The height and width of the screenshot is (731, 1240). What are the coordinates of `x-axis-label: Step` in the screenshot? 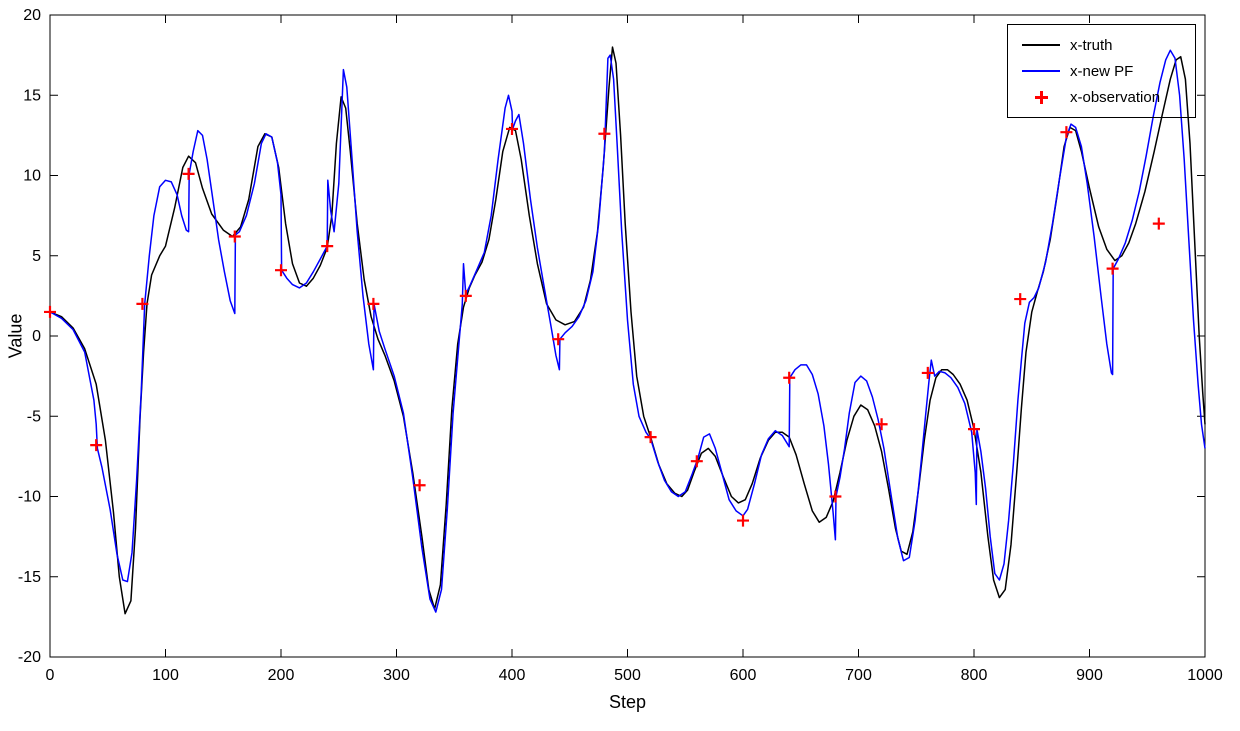 It's located at (627, 702).